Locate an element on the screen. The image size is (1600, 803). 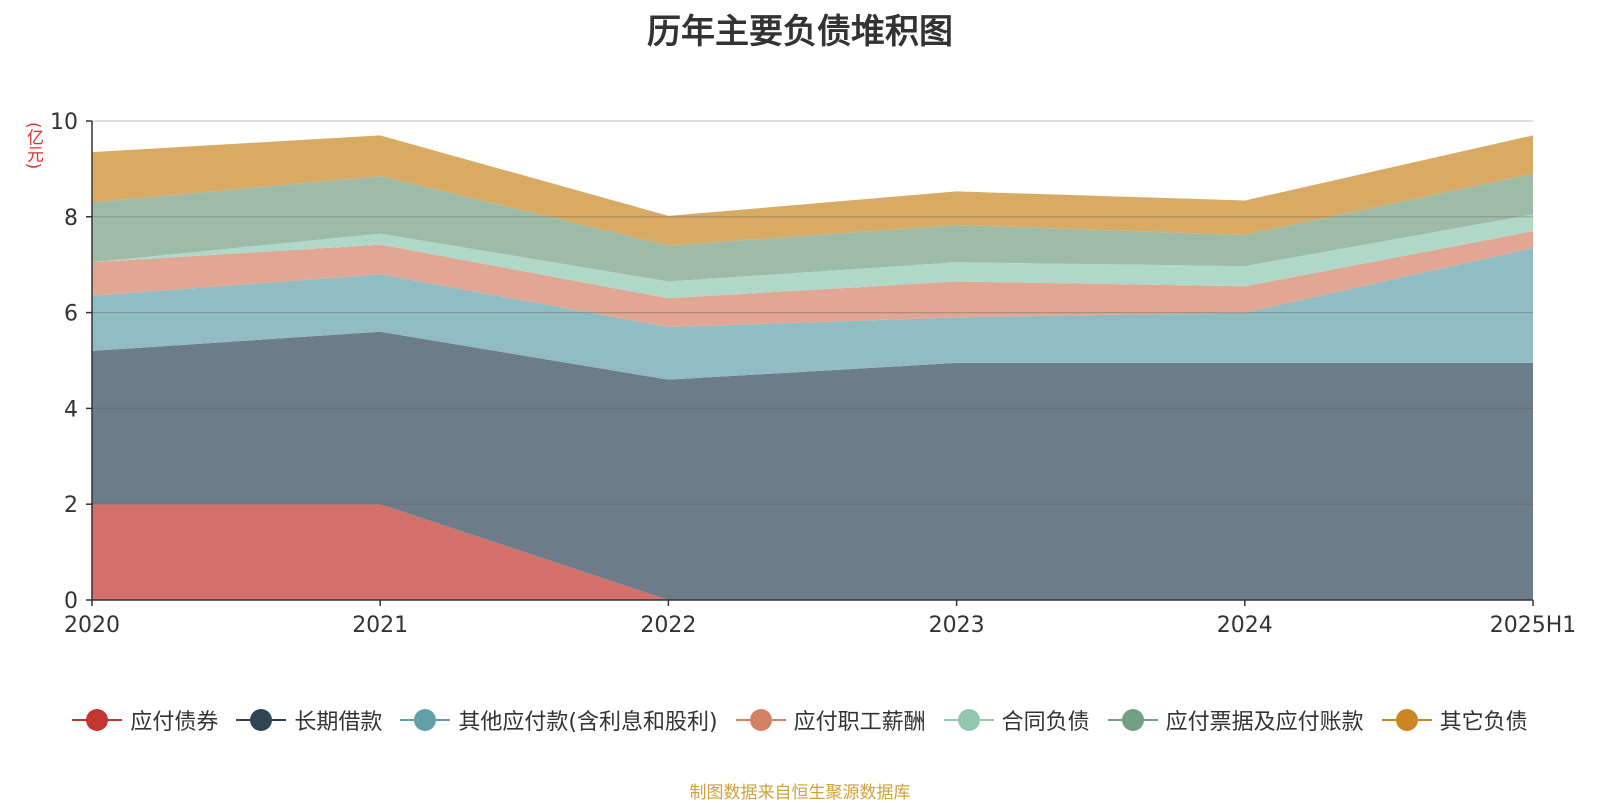
y-tick-label-8: 8 is located at coordinates (71, 218).